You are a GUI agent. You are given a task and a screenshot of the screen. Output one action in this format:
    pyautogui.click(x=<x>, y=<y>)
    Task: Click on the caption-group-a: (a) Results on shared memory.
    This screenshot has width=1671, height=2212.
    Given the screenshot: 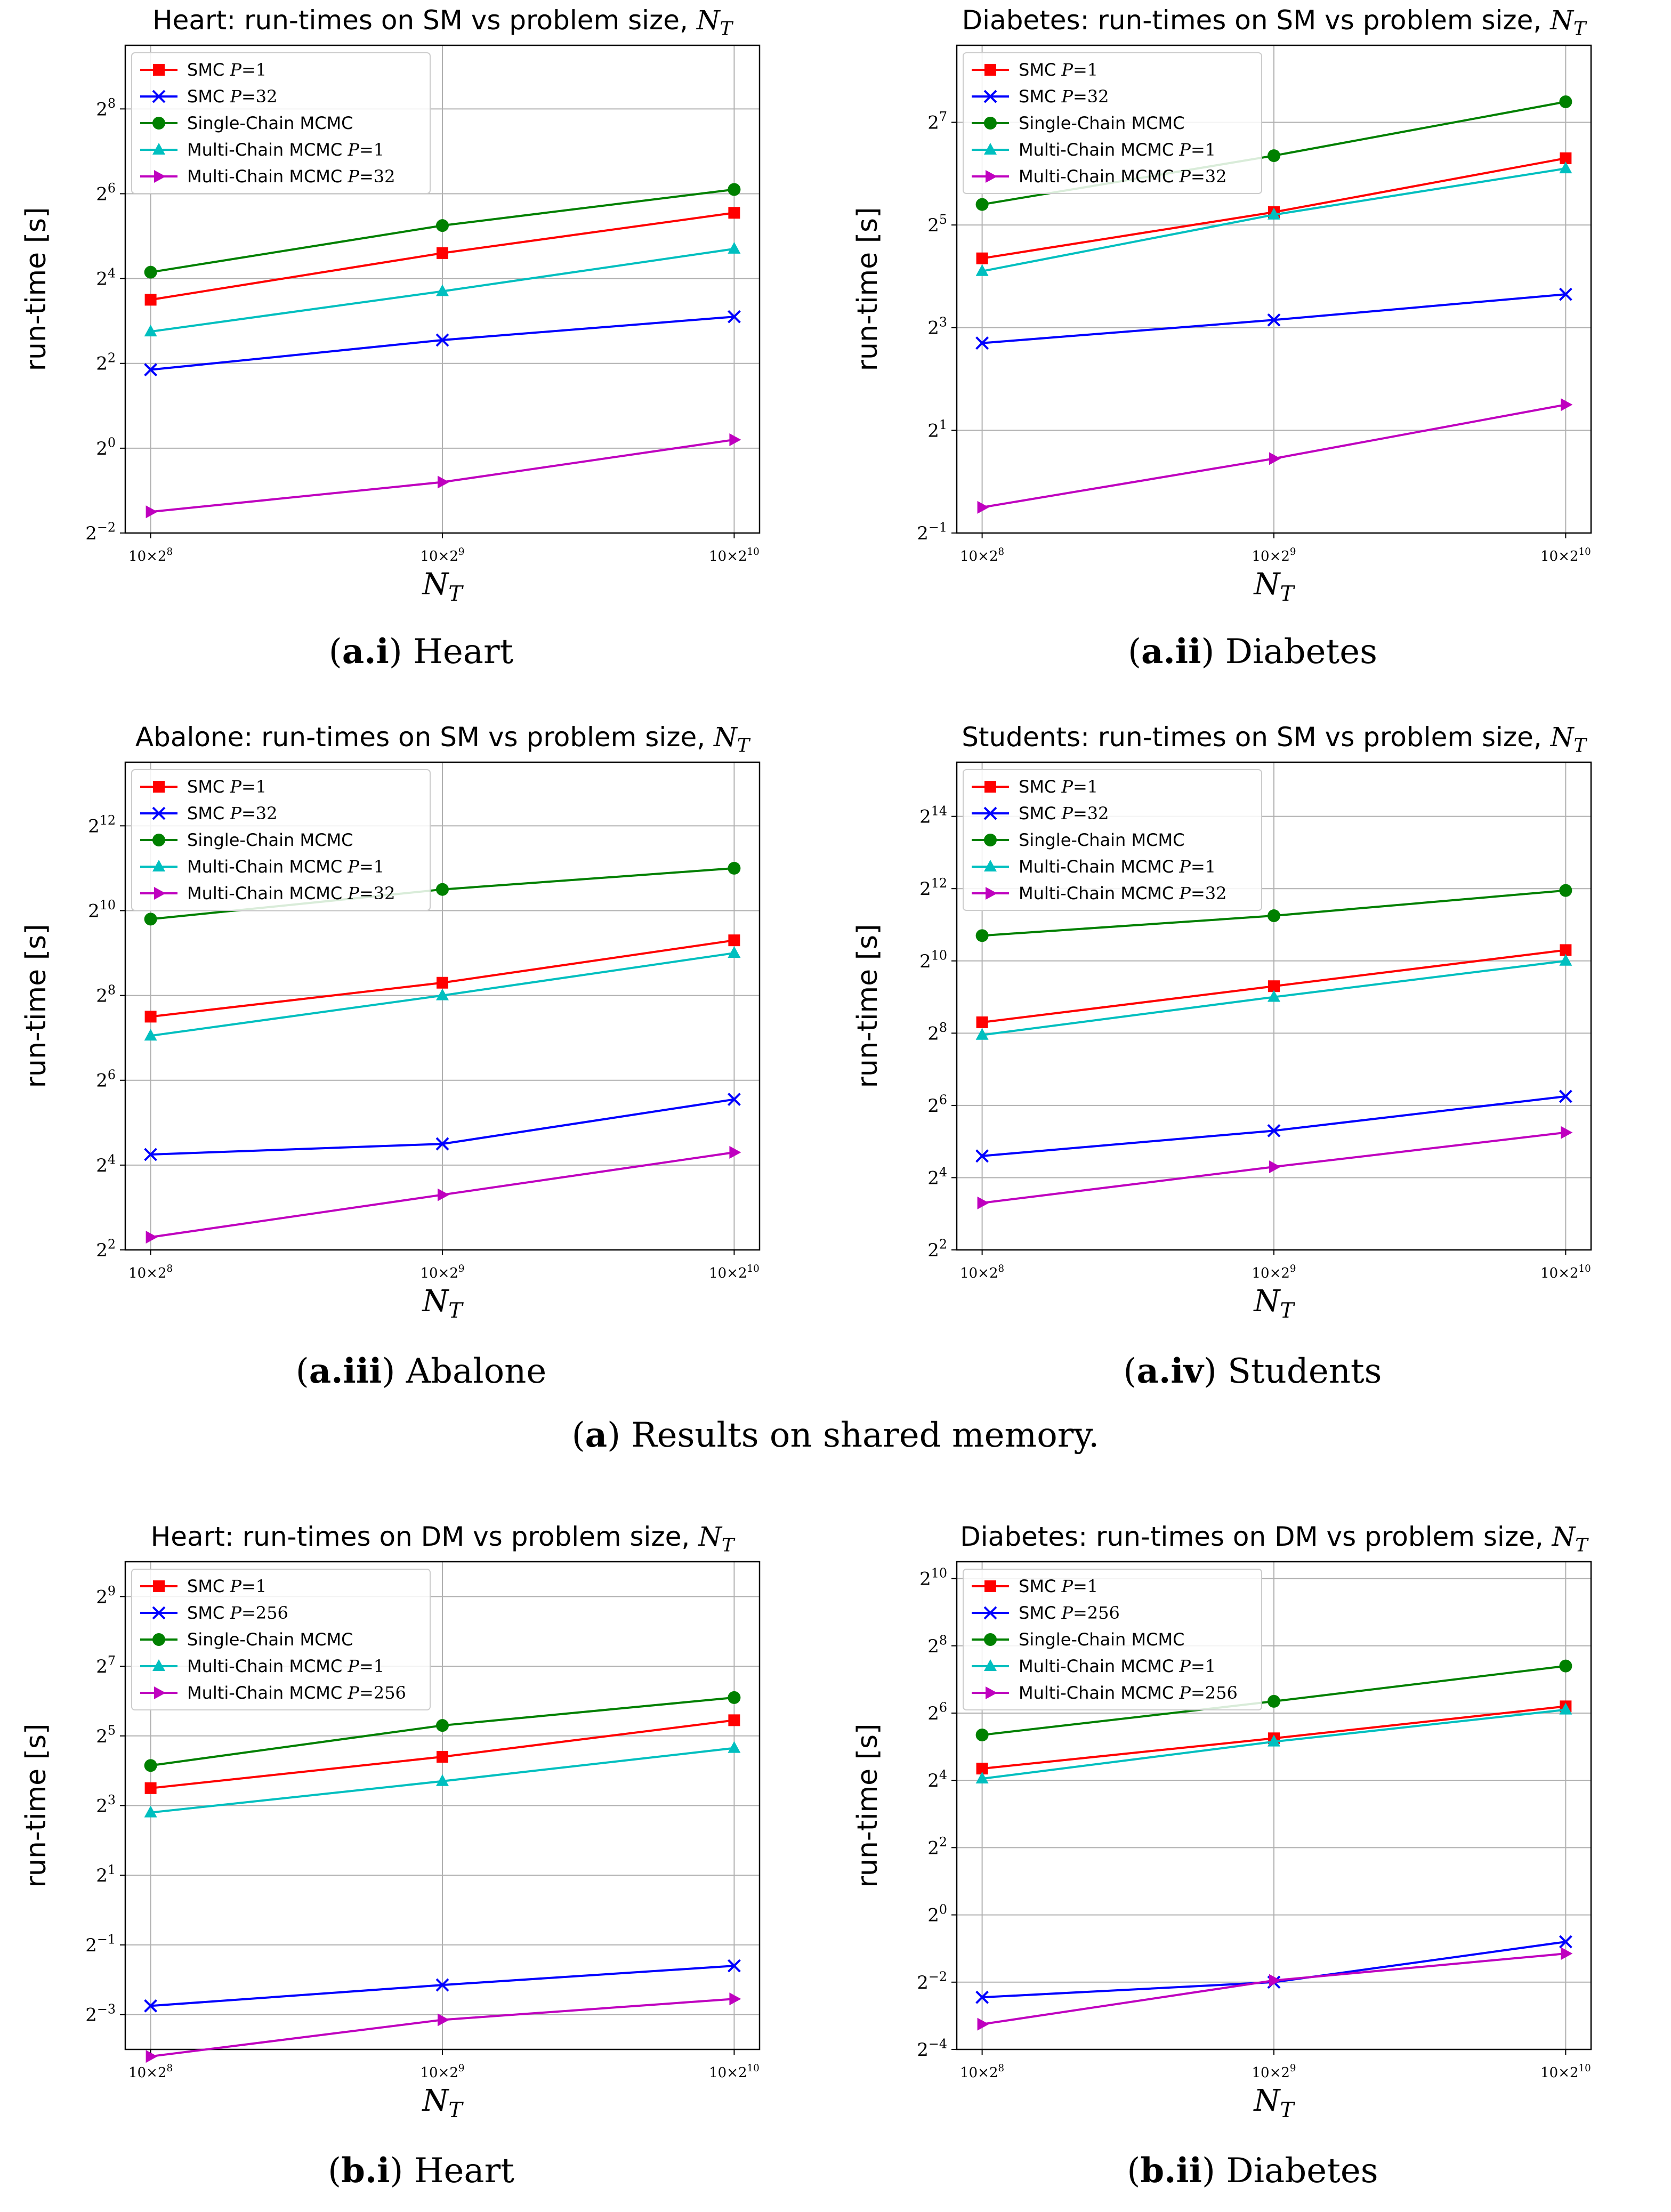 What is the action you would take?
    pyautogui.click(x=835, y=1435)
    